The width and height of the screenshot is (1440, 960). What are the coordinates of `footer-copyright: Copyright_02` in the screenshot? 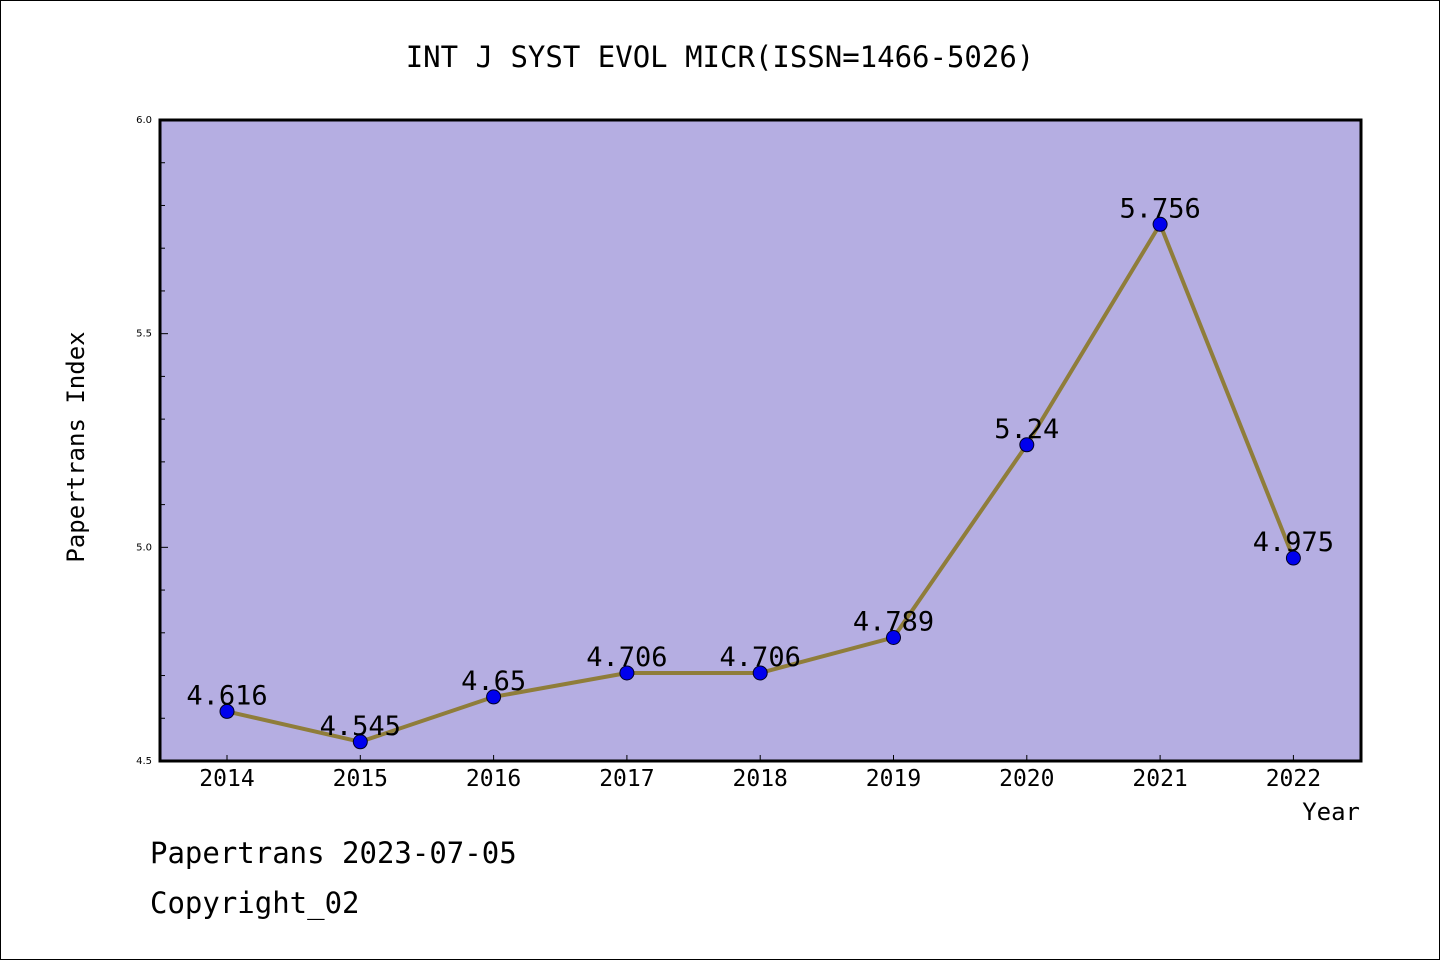 It's located at (255, 903).